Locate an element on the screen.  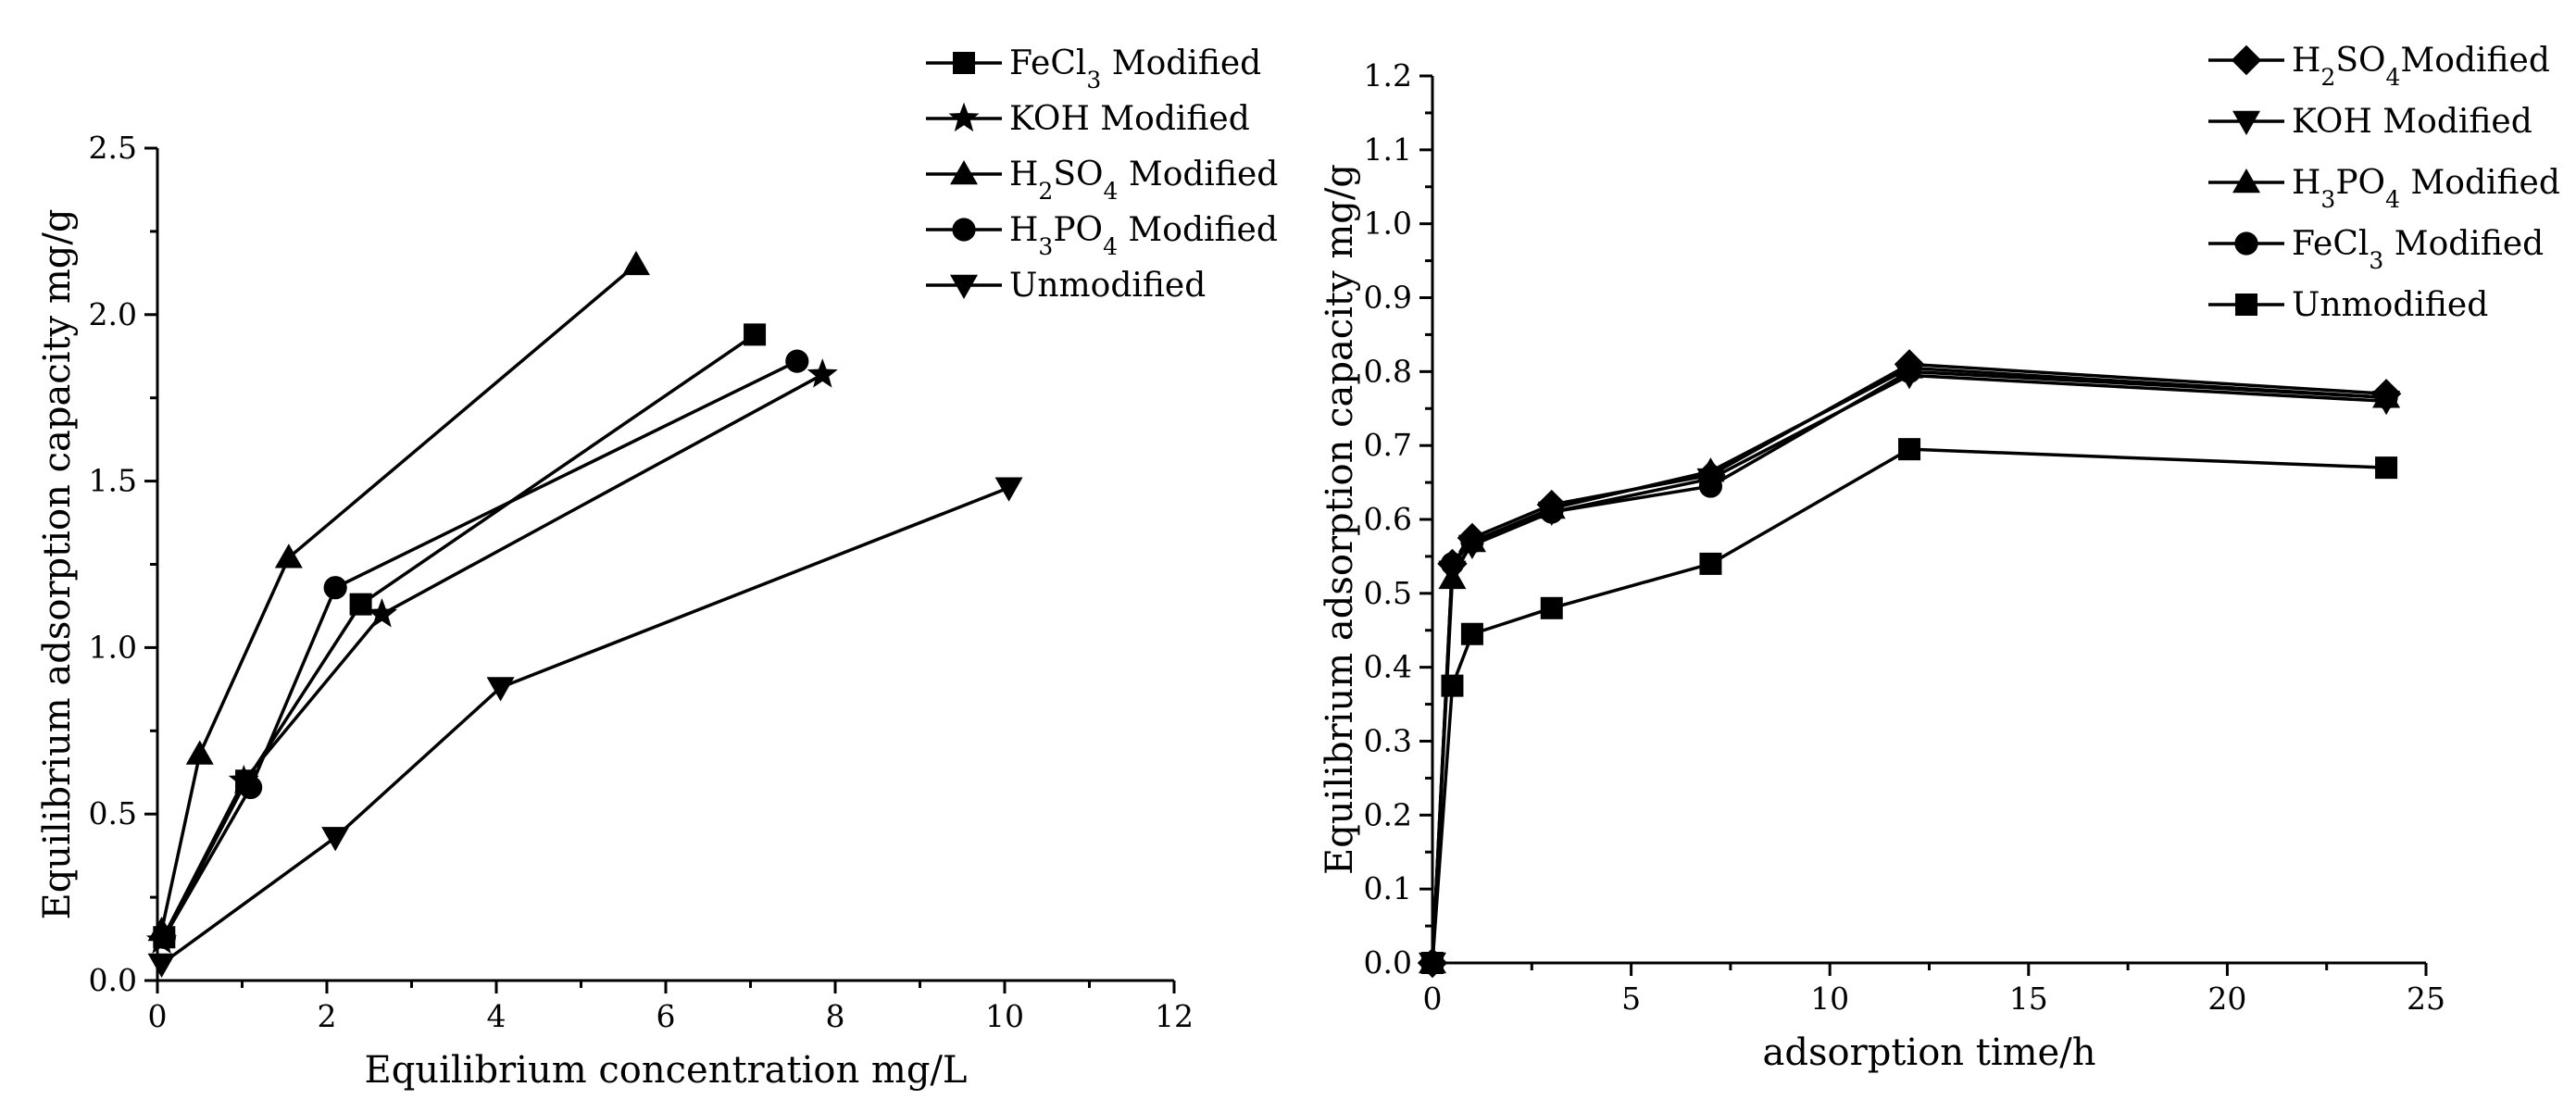
left-legend-label: FeCl3 Modified is located at coordinates (1135, 69).